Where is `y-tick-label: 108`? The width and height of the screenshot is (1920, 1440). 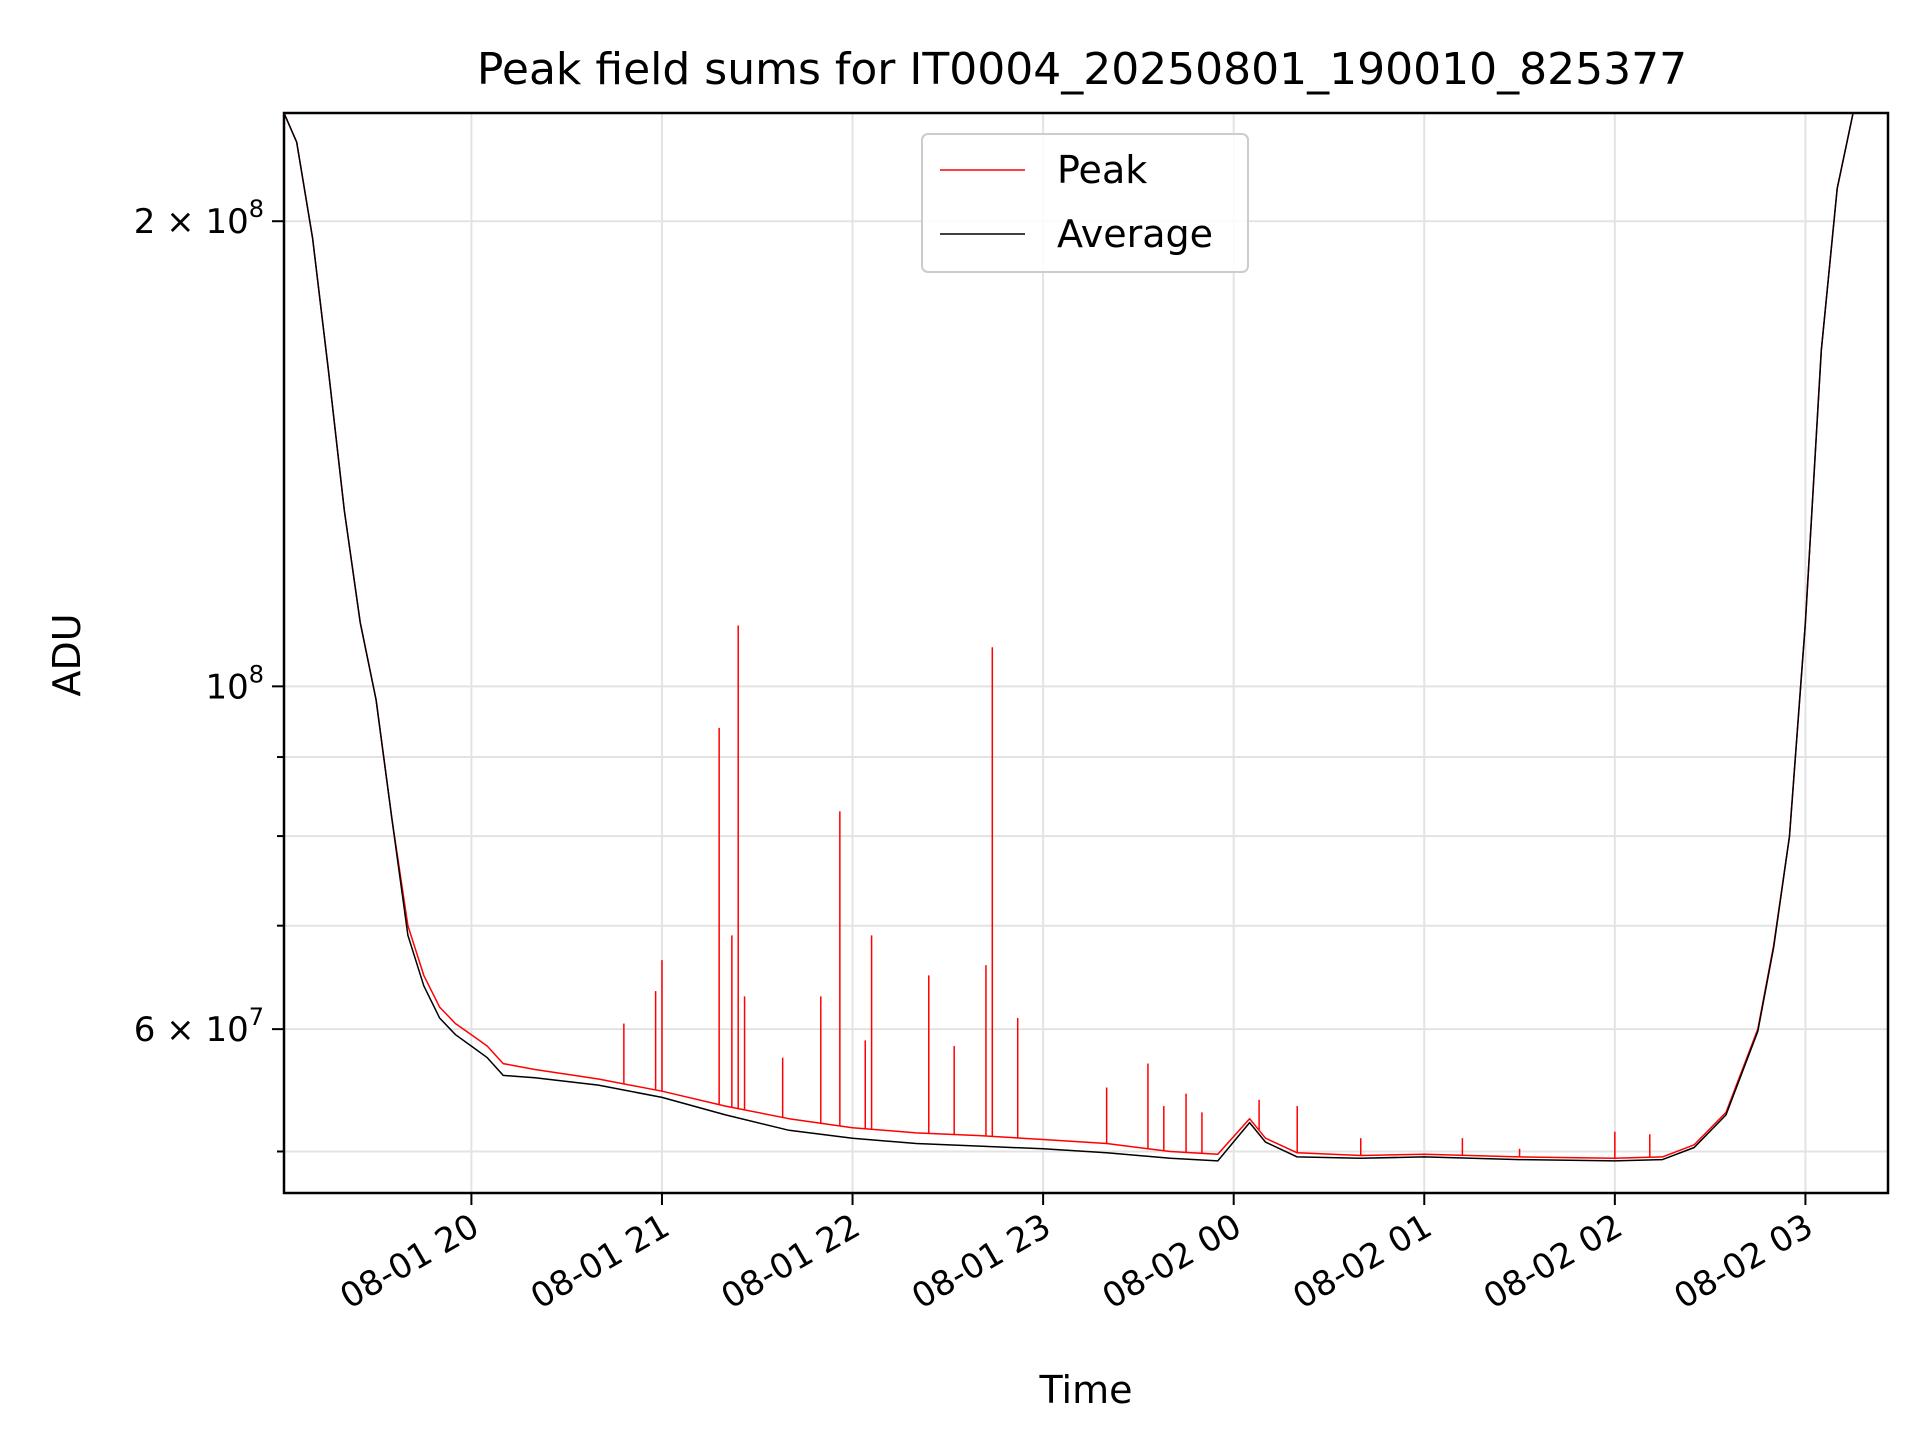 y-tick-label: 108 is located at coordinates (234, 683).